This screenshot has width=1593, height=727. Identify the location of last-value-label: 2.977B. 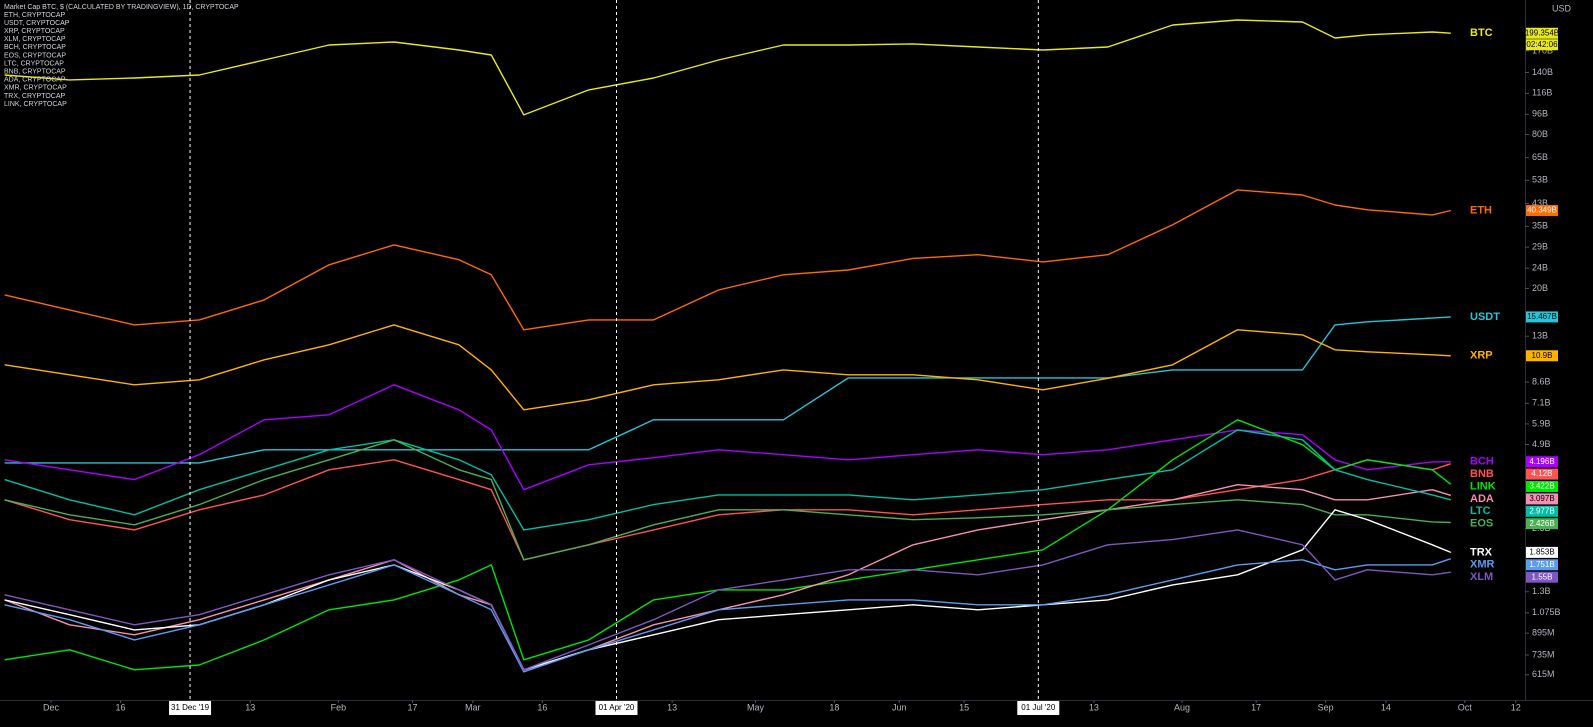
(1541, 510).